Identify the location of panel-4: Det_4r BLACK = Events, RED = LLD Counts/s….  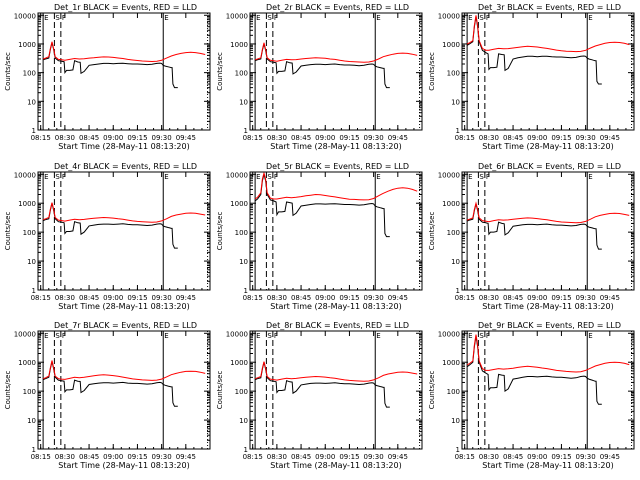
(107, 236).